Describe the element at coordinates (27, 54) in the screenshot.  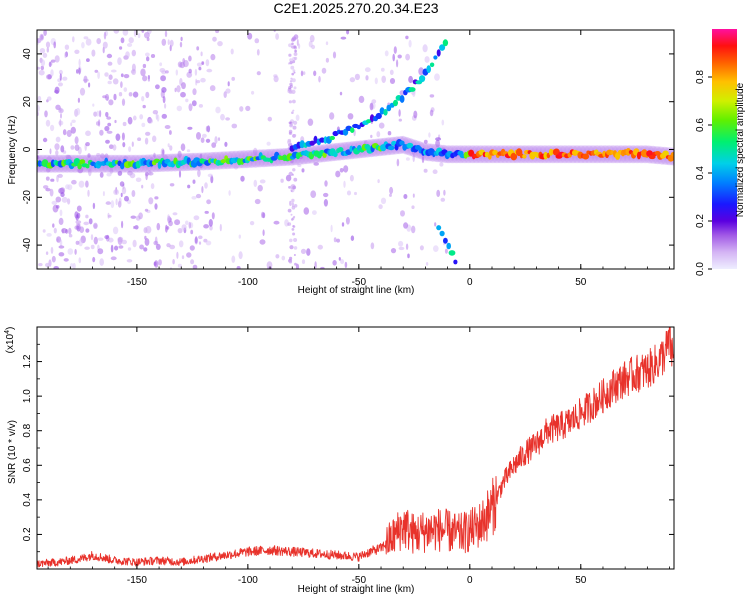
I see `y-tick-label: 40` at that location.